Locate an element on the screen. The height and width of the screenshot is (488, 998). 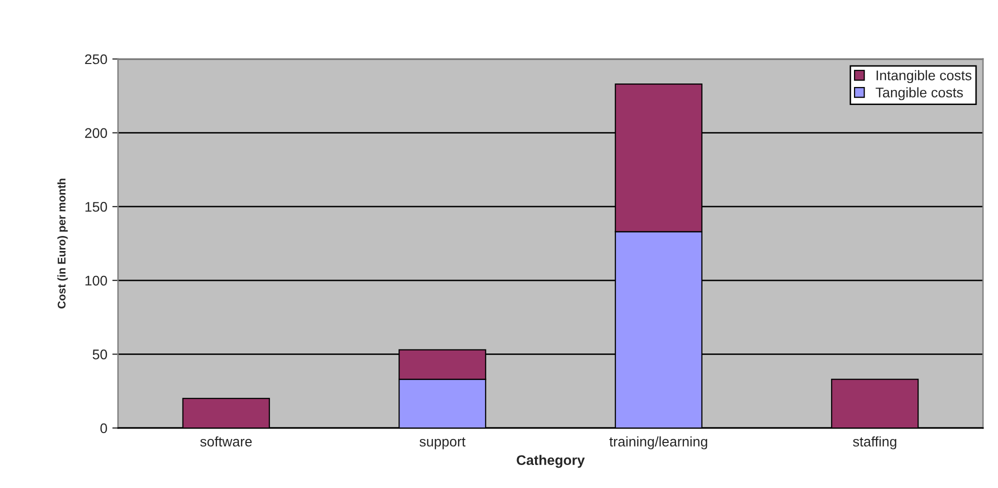
y-axis-title: Cost (in Euro) per month is located at coordinates (62, 243).